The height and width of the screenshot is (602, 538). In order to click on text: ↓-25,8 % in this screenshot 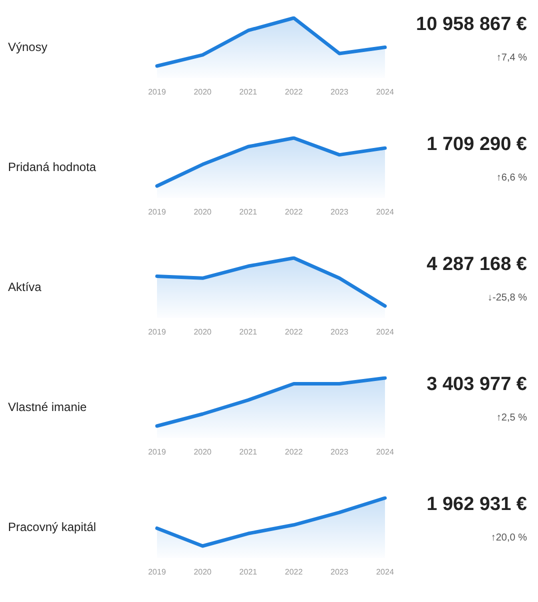, I will do `click(508, 298)`.